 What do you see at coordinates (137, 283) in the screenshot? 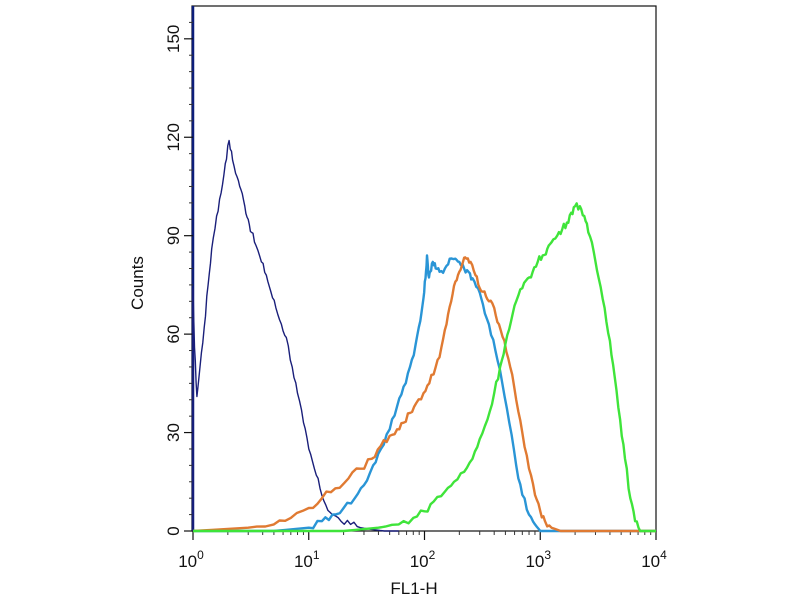
I see `y-axis-title: Counts` at bounding box center [137, 283].